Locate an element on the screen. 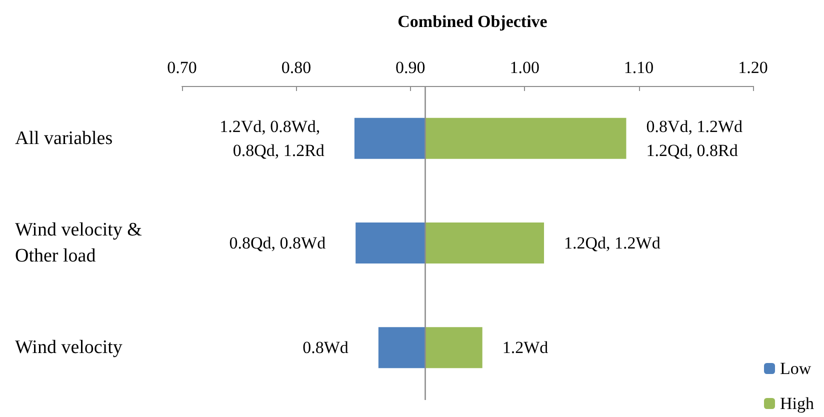 The width and height of the screenshot is (824, 417). x-tick-label: 0.80 is located at coordinates (296, 67).